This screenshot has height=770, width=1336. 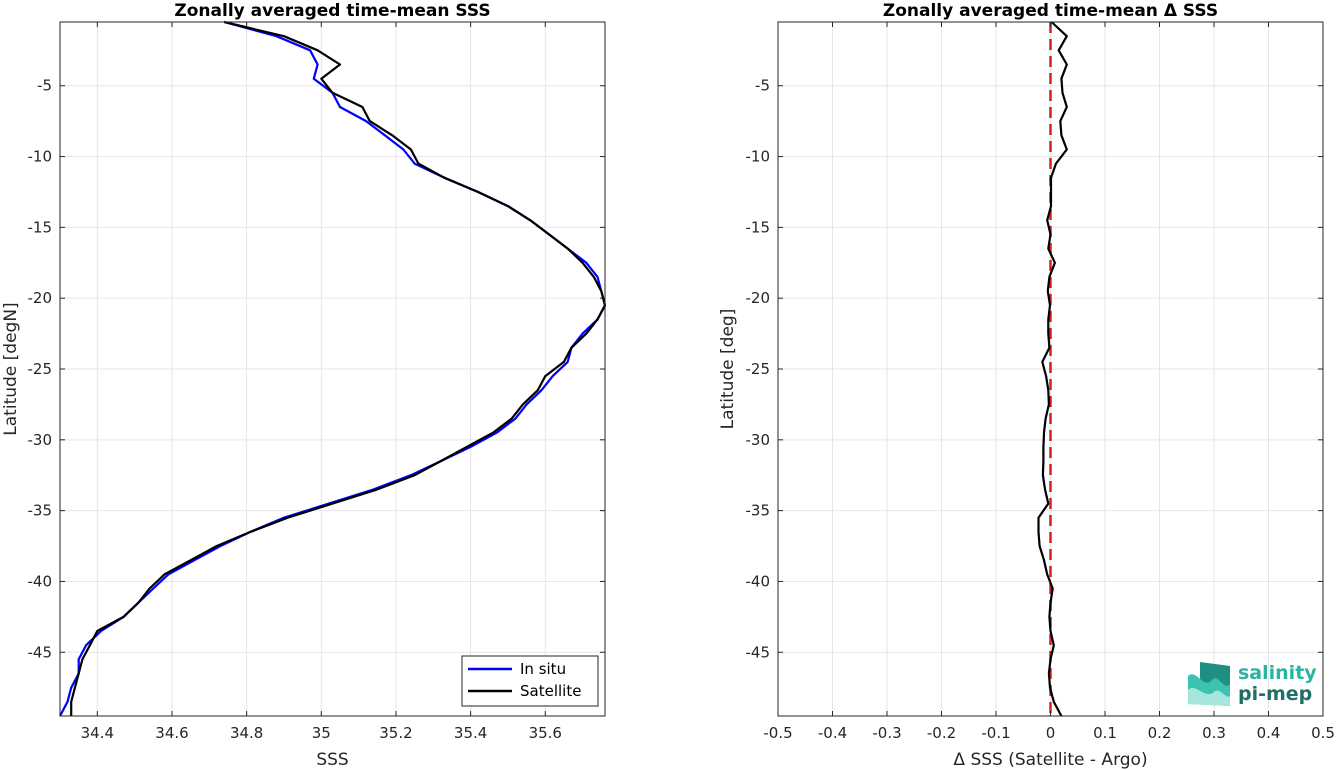 What do you see at coordinates (332, 760) in the screenshot?
I see `sss-x-axis-label: SSS` at bounding box center [332, 760].